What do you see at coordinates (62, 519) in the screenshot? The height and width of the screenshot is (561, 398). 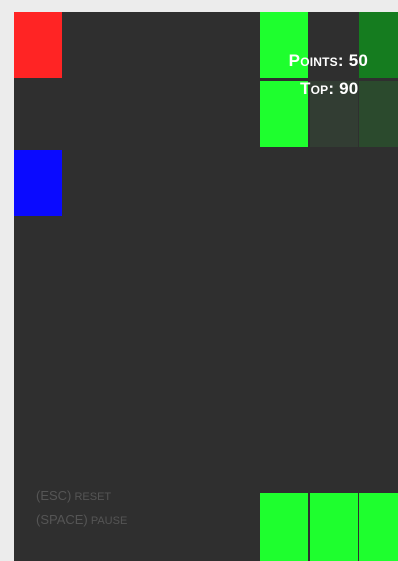 I see `pause-key: (SPACE)` at bounding box center [62, 519].